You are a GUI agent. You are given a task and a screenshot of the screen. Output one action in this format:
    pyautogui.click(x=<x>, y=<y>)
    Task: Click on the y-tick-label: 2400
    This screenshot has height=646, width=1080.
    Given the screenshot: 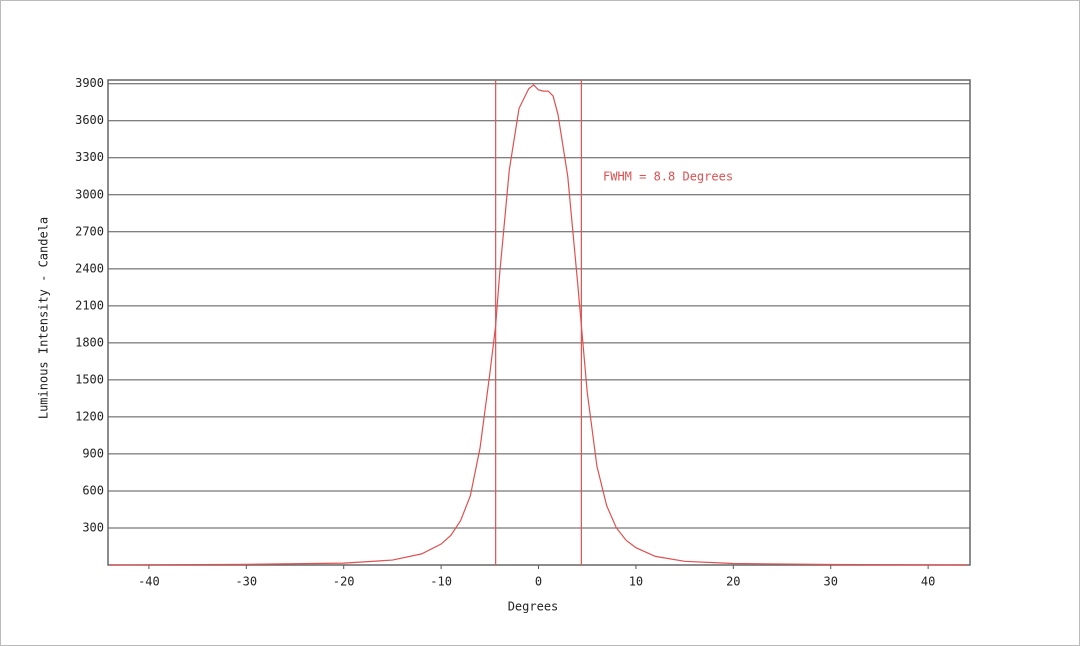 What is the action you would take?
    pyautogui.click(x=89, y=268)
    